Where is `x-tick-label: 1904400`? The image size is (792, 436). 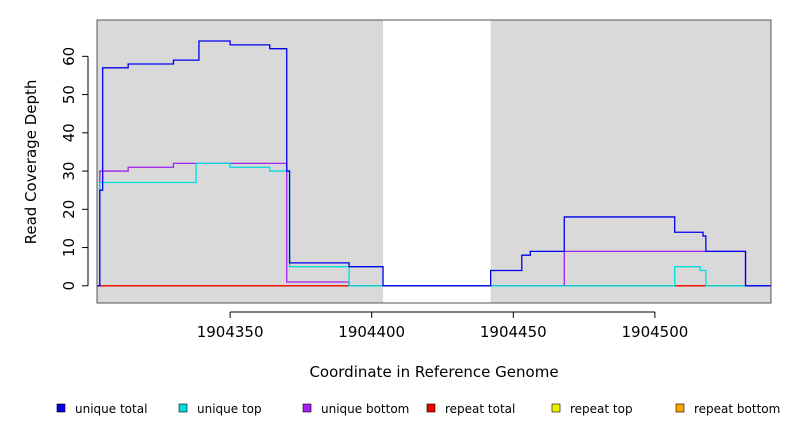
x-tick-label: 1904400 is located at coordinates (371, 332).